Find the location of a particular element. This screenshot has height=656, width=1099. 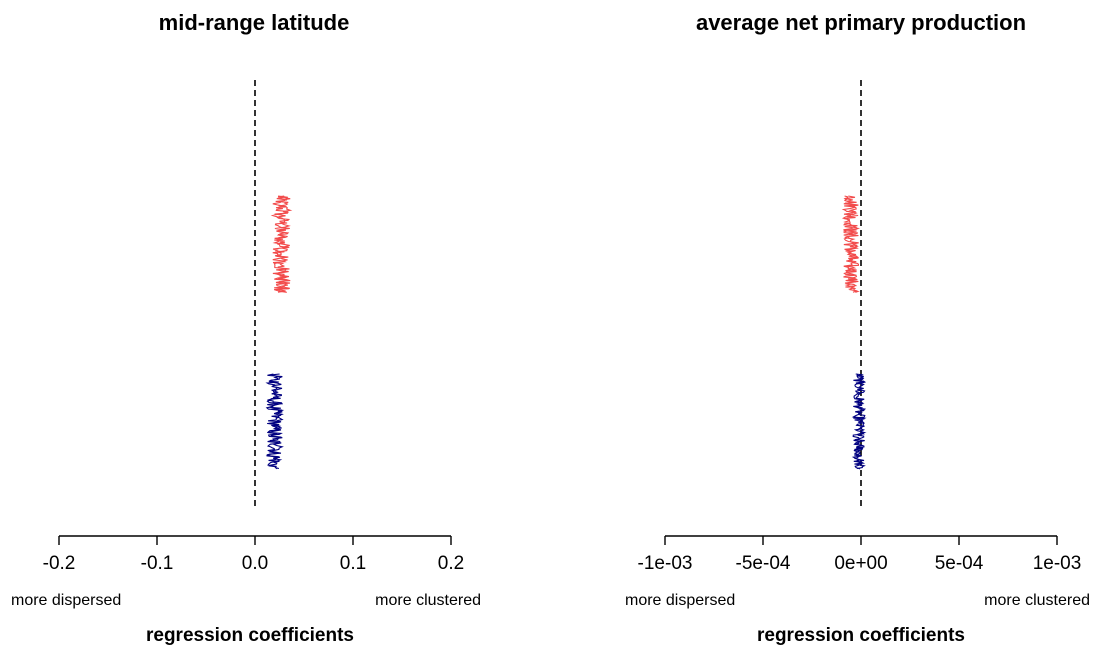

x-axis: -0.2 -0.1 0.0 0.1 0.2 is located at coordinates (253, 554).